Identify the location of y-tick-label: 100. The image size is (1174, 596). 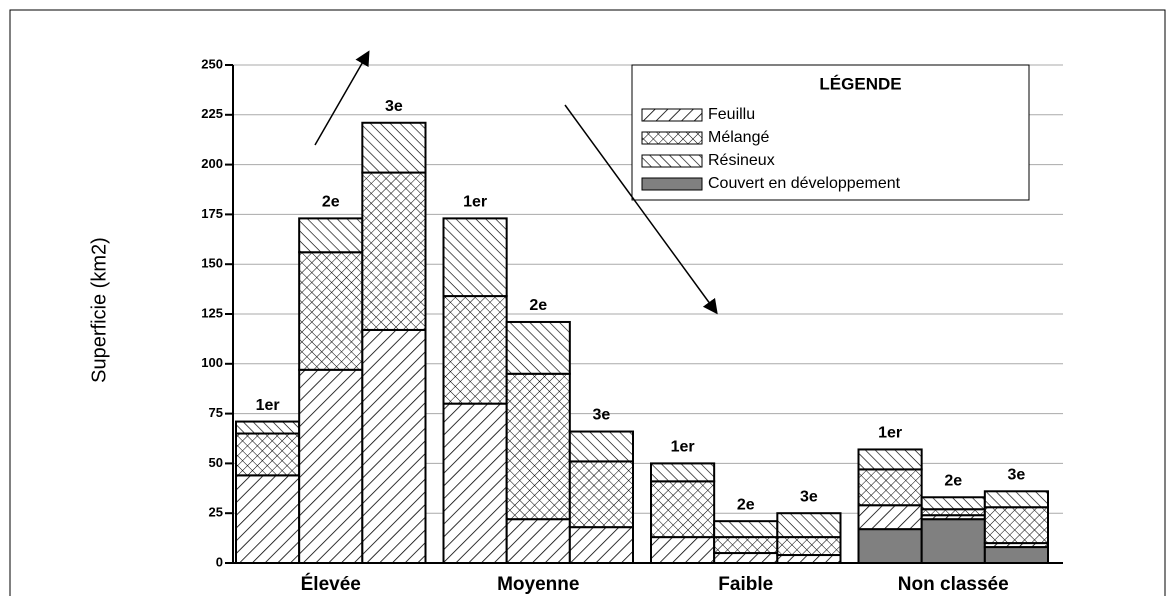
(212, 362).